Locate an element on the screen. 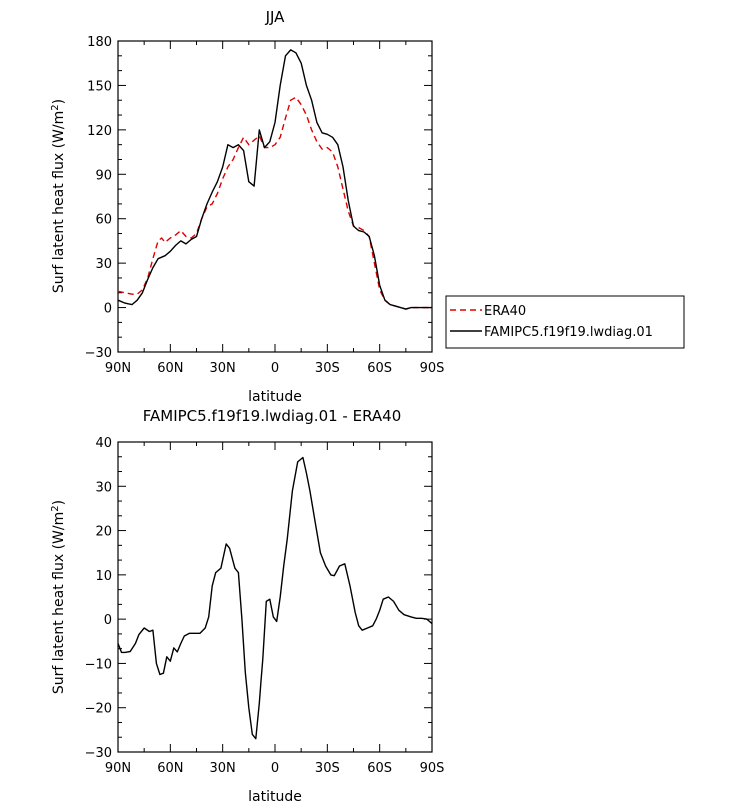 This screenshot has height=810, width=733. top-chart-xtick-label: 90S is located at coordinates (432, 368).